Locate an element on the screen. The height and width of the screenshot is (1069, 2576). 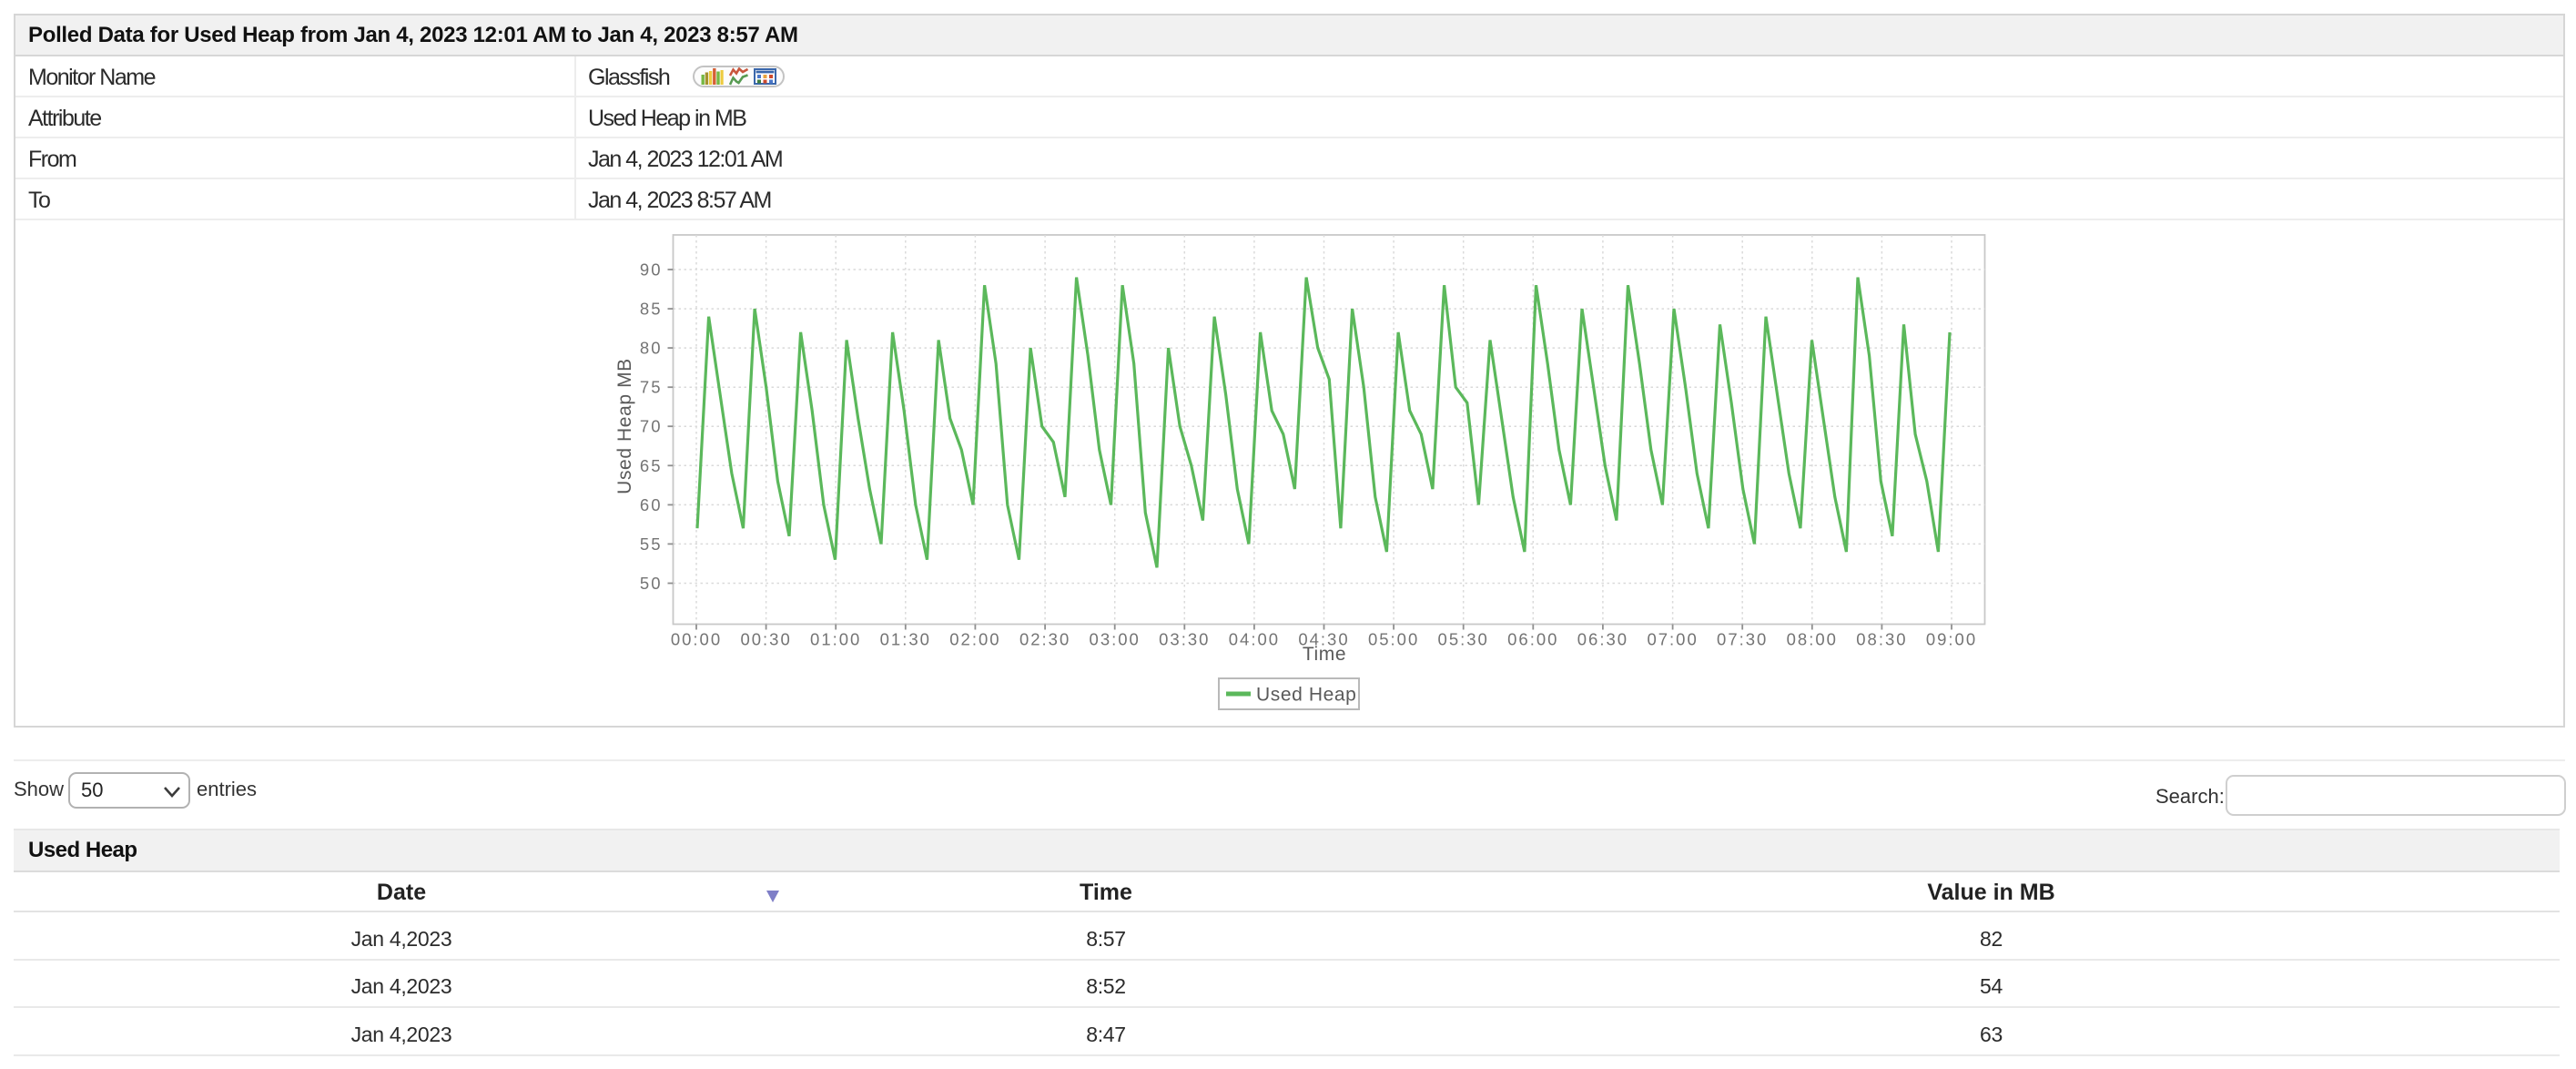
svg-text: 07:00 is located at coordinates (1672, 639).